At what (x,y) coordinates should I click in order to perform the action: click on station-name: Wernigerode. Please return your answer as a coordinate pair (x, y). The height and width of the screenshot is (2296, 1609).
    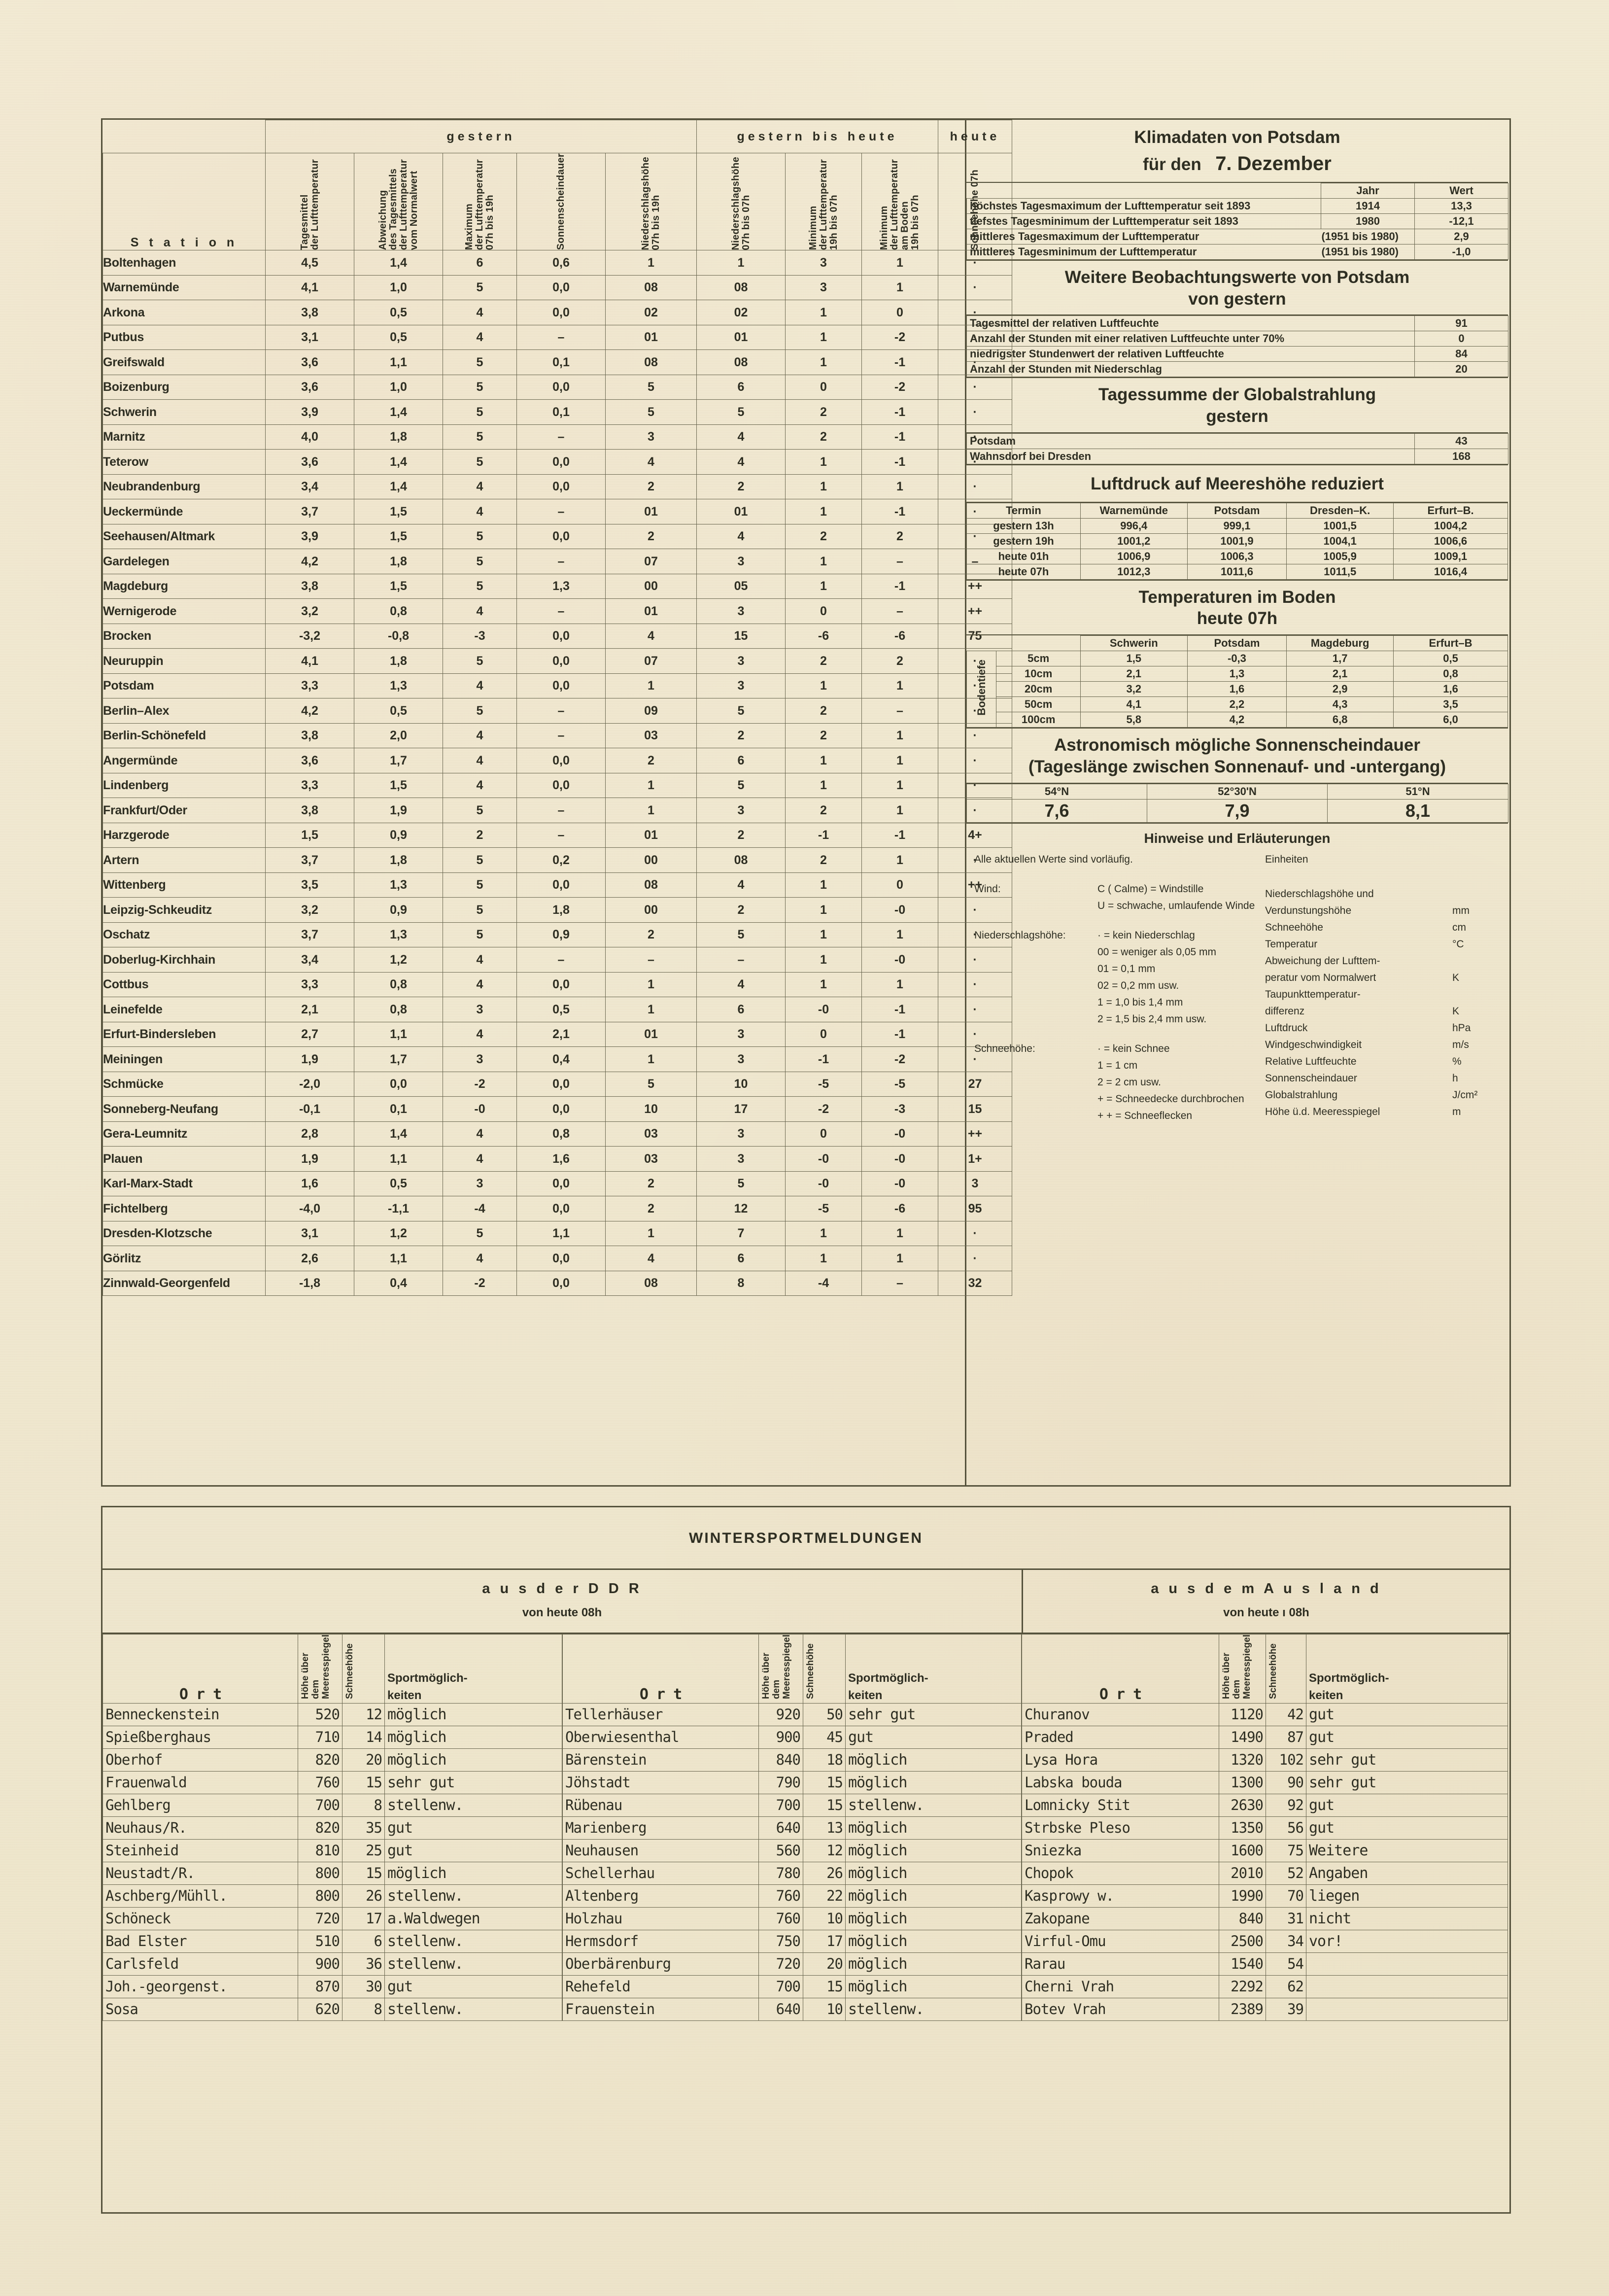
    Looking at the image, I should click on (184, 611).